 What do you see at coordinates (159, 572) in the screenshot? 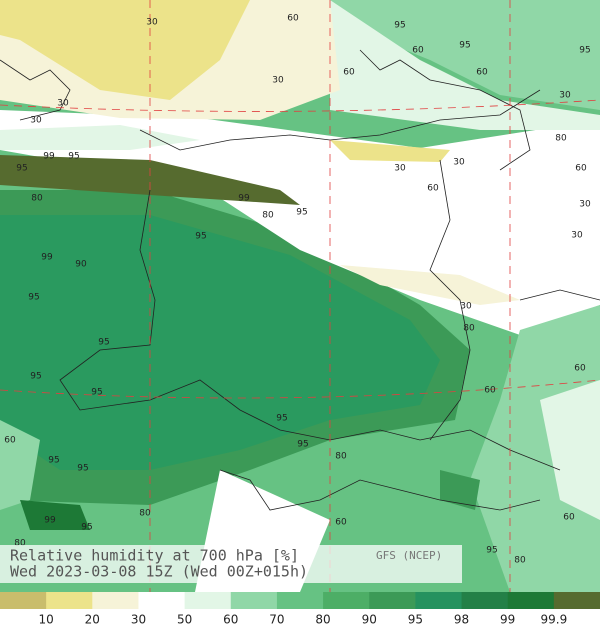
I see `map-subtitle: Wed 2023-03-08 15Z (Wed 00Z+015h)` at bounding box center [159, 572].